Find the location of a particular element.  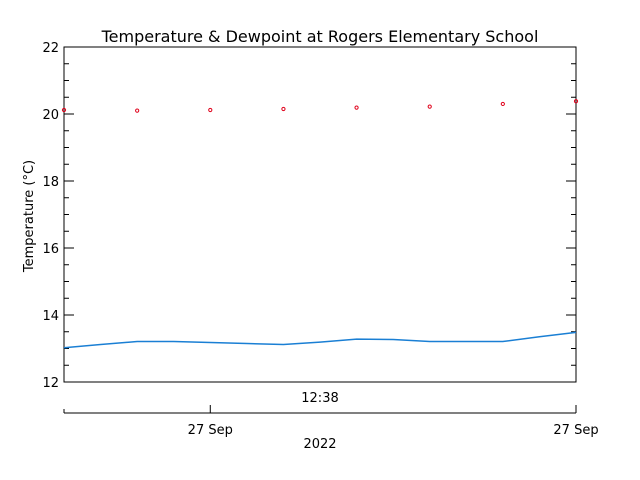

x-axis: 12:38 27 Sep 27 Sep 2022 is located at coordinates (331, 421).